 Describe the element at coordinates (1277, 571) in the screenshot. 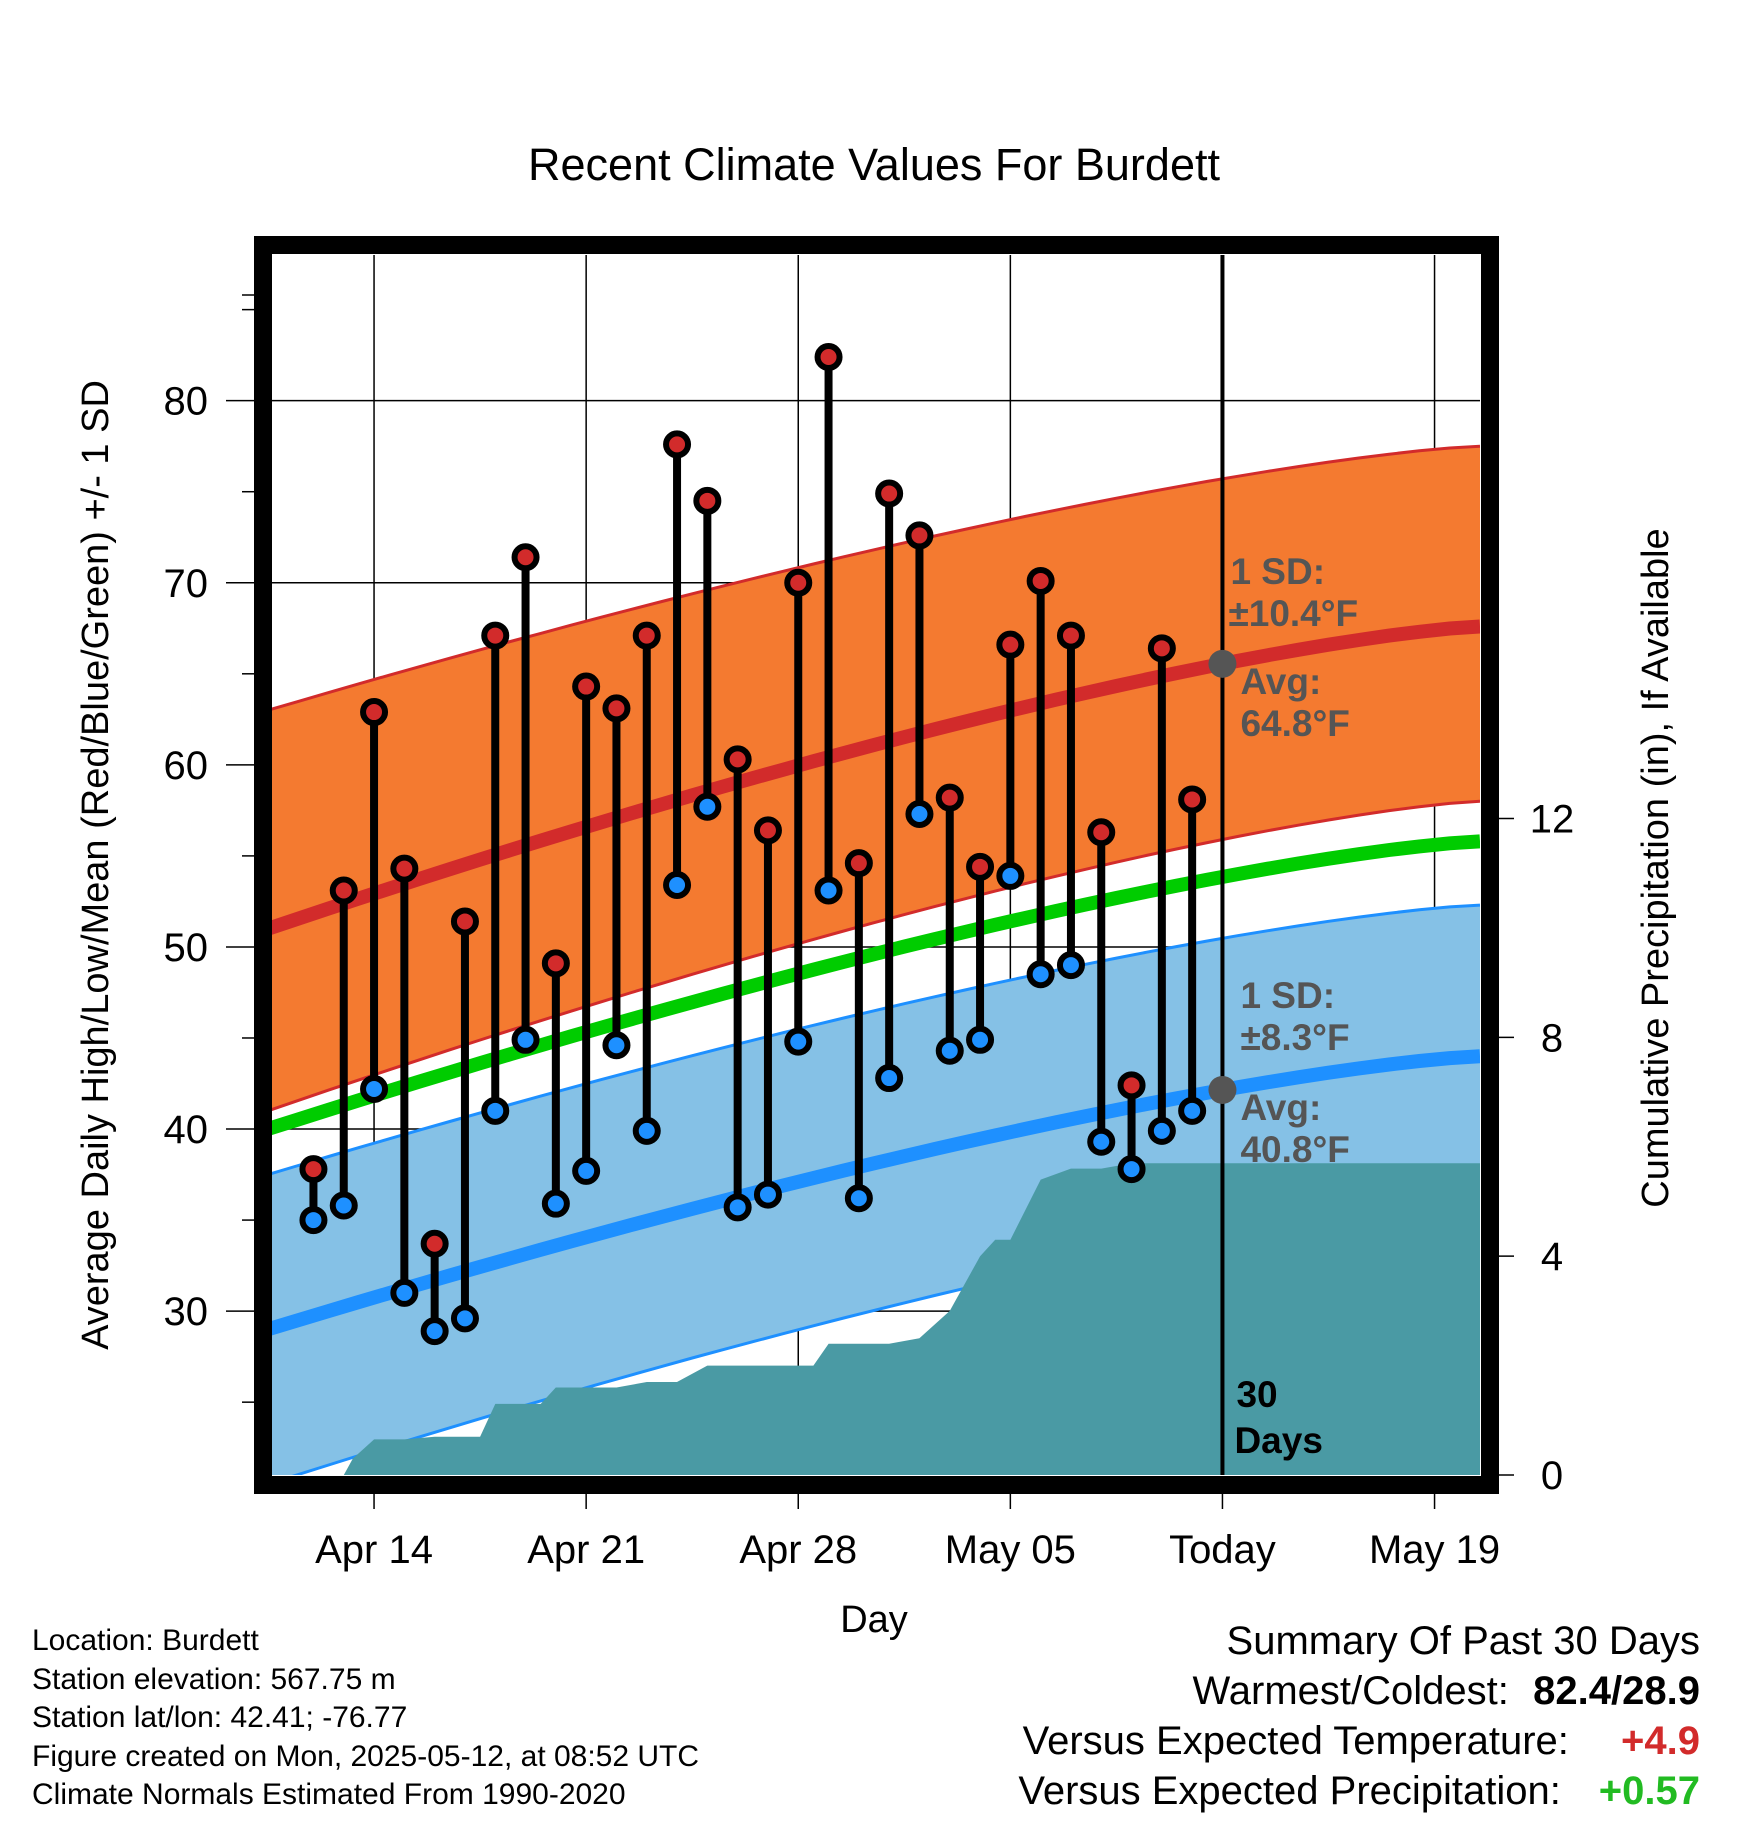

I see `high-sd-label: 1 SD:` at that location.